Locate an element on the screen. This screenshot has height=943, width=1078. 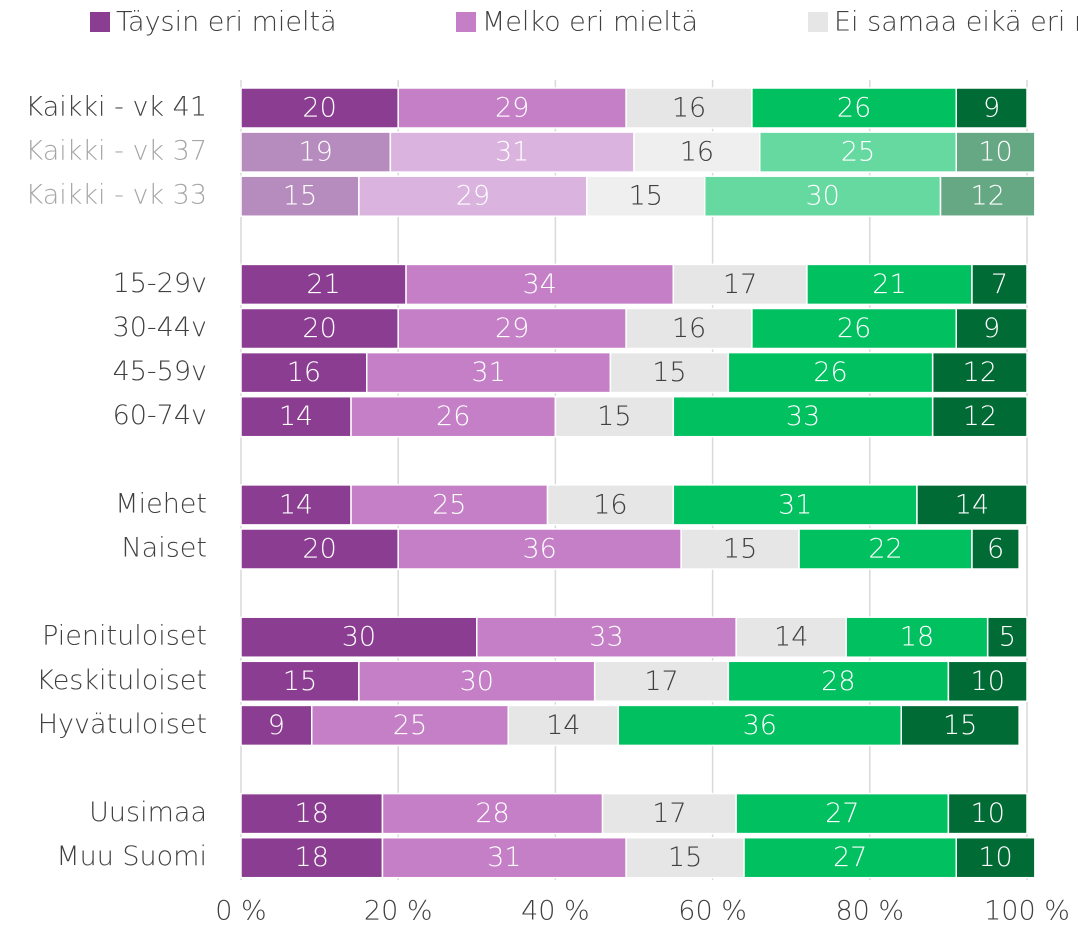
value-label: 6 is located at coordinates (995, 549).